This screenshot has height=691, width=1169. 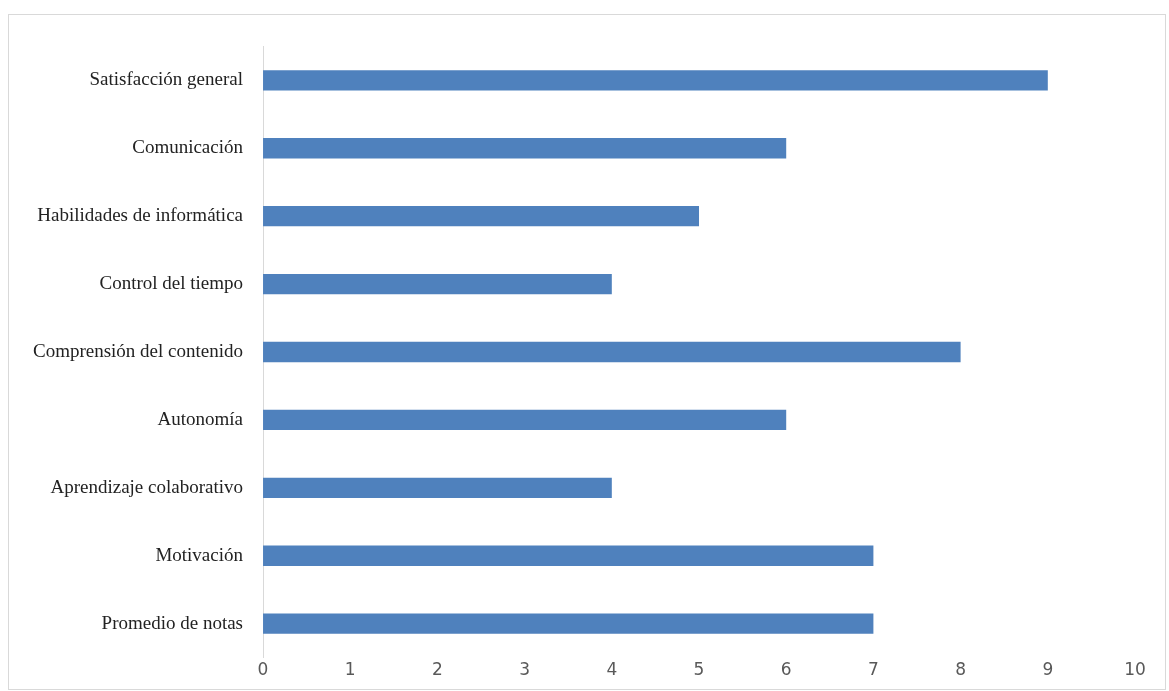 What do you see at coordinates (172, 622) in the screenshot?
I see `y-tick-label: Promedio de notas` at bounding box center [172, 622].